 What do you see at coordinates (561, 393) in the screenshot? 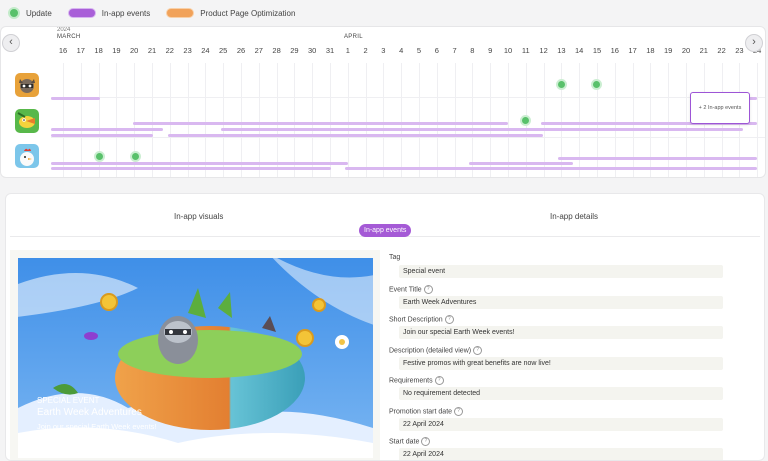
I see `detail-field-value: No requirement detected` at bounding box center [561, 393].